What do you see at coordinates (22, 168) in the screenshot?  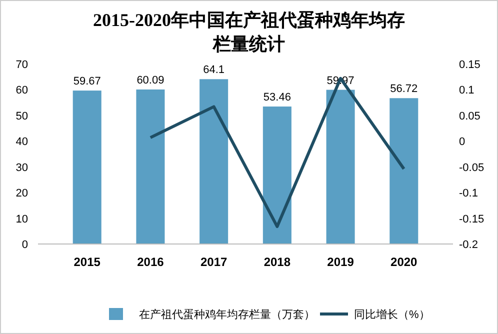 I see `y-tick-label: 30` at bounding box center [22, 168].